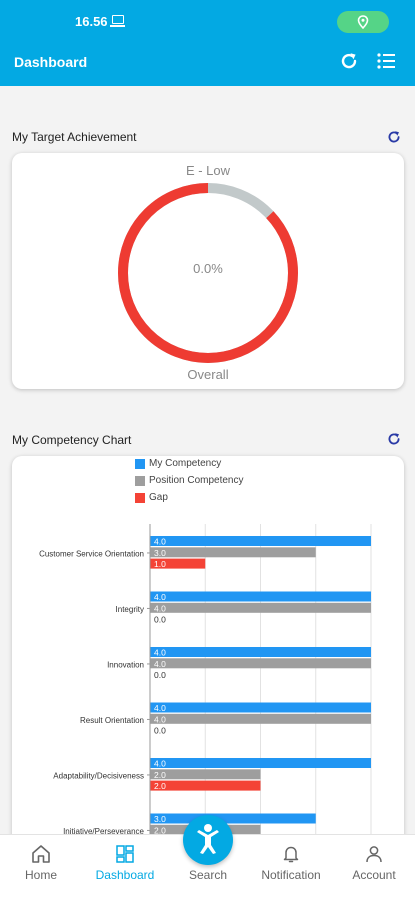 Image resolution: width=415 pixels, height=900 pixels. I want to click on dashboard-icon, so click(125, 854).